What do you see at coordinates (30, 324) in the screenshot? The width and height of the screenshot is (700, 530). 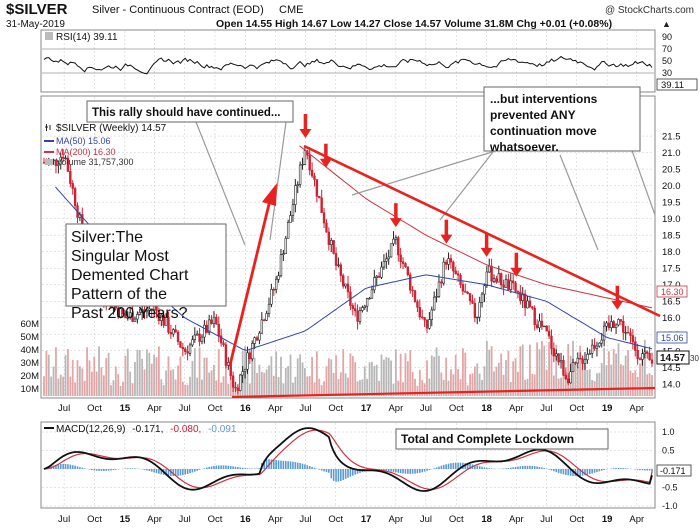 I see `volume-tick-label: 60M` at bounding box center [30, 324].